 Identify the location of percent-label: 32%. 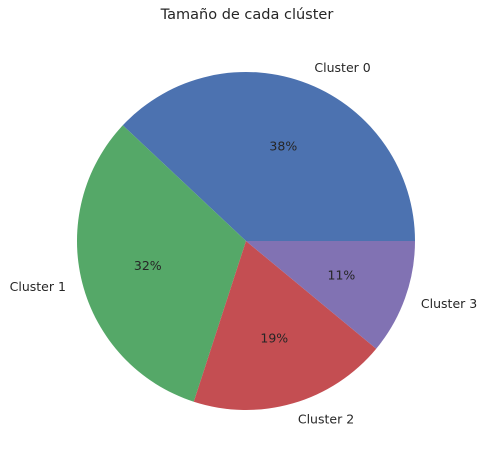
(148, 265).